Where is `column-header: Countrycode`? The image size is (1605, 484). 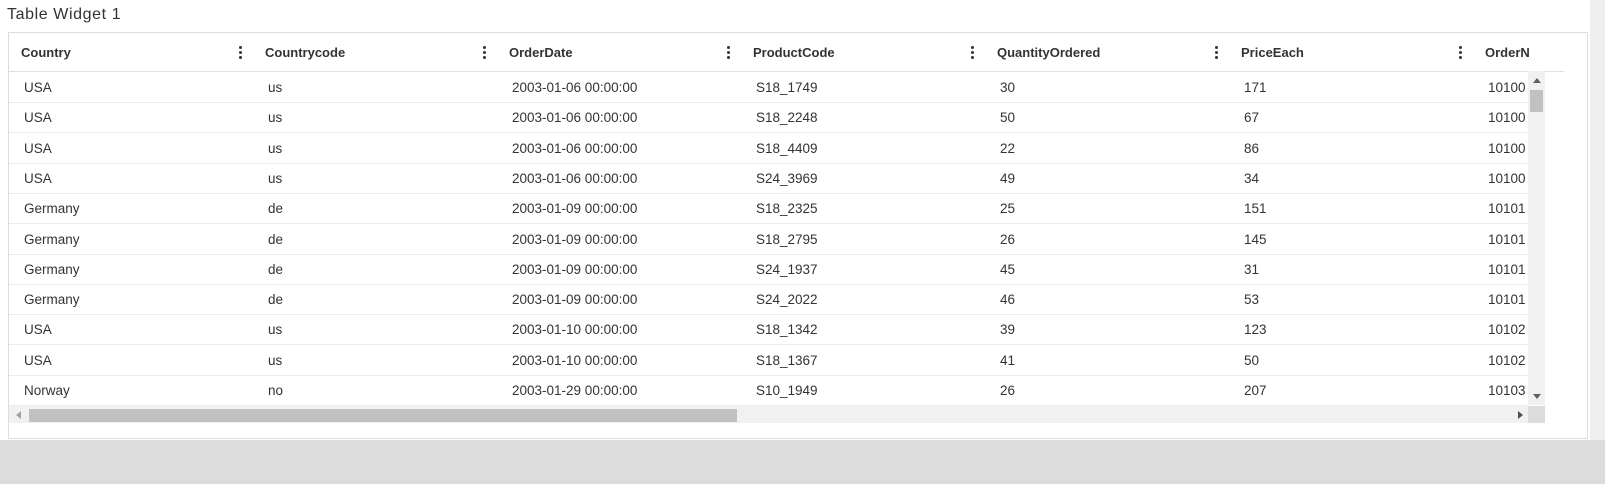
column-header: Countrycode is located at coordinates (378, 52).